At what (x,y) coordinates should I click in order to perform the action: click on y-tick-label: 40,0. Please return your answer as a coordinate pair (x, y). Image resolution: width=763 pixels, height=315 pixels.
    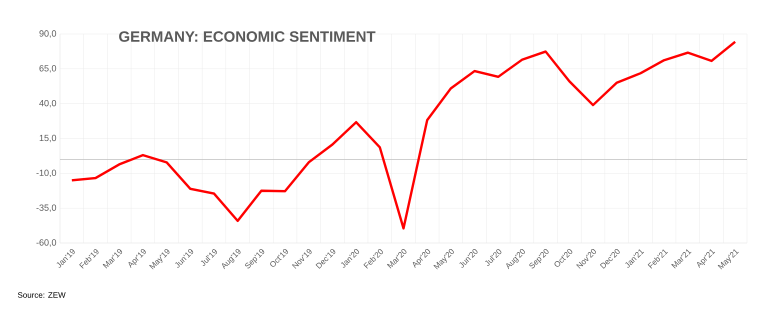
    Looking at the image, I should click on (47, 104).